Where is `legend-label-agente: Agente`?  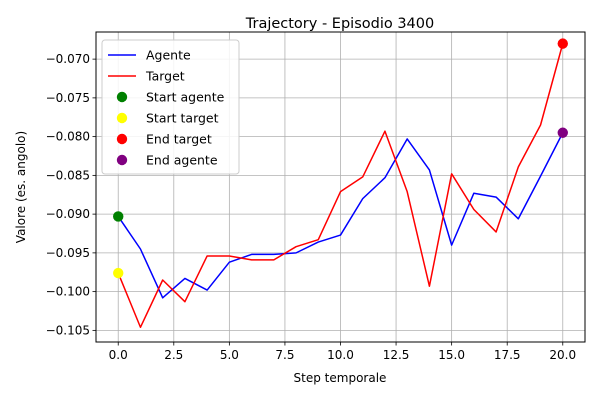
legend-label-agente: Agente is located at coordinates (168, 55).